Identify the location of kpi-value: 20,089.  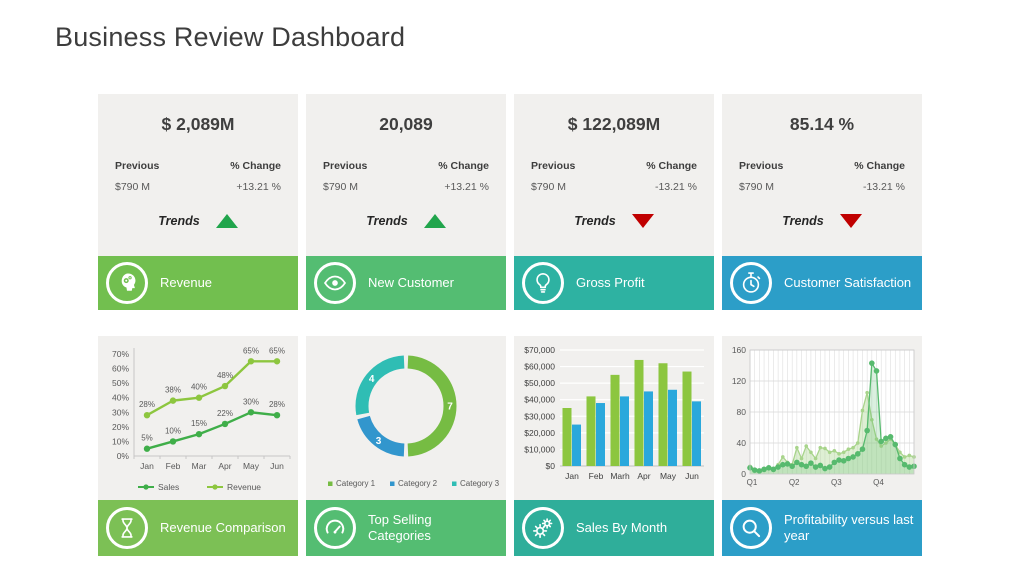
(406, 124).